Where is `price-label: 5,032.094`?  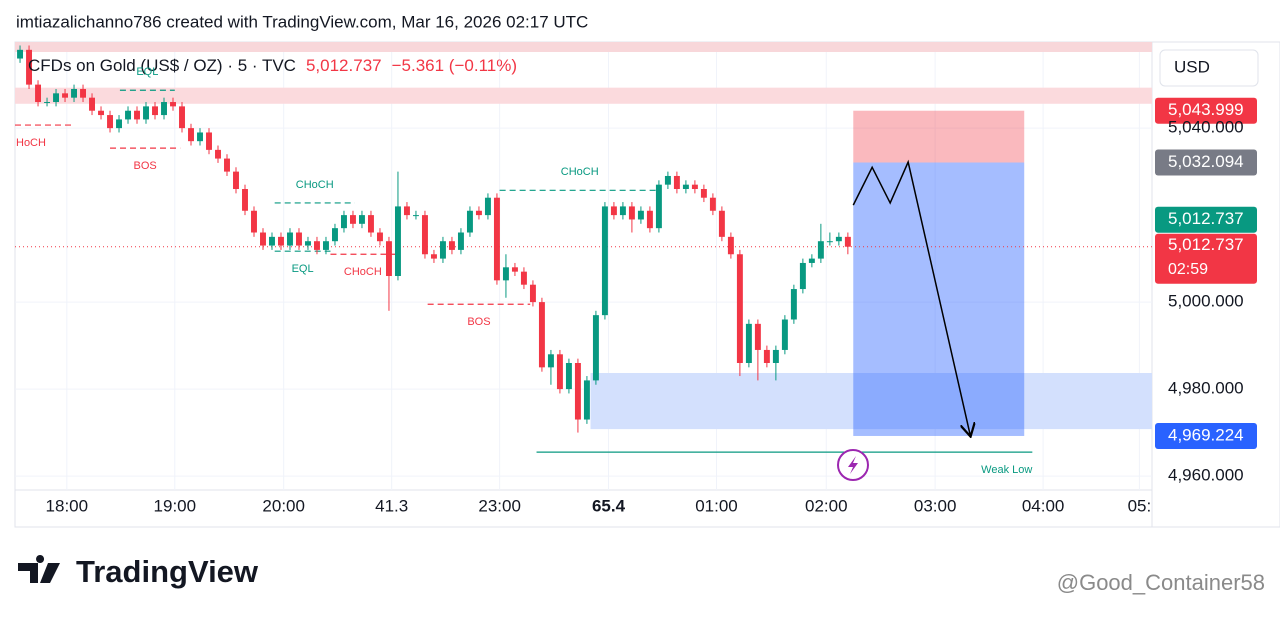 price-label: 5,032.094 is located at coordinates (1206, 161).